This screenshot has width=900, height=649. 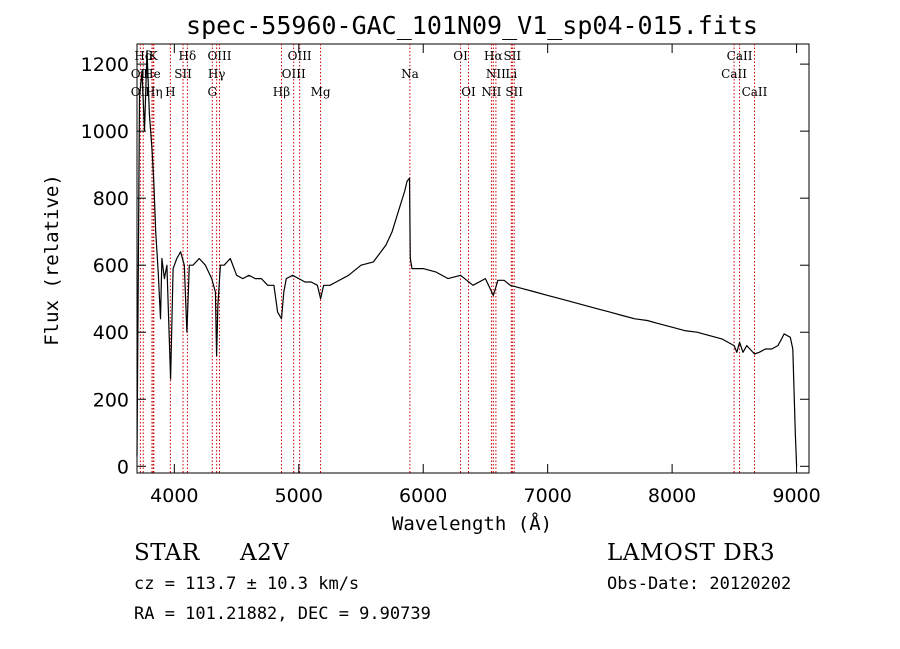 What do you see at coordinates (141, 74) in the screenshot?
I see `line-marker-label: OII` at bounding box center [141, 74].